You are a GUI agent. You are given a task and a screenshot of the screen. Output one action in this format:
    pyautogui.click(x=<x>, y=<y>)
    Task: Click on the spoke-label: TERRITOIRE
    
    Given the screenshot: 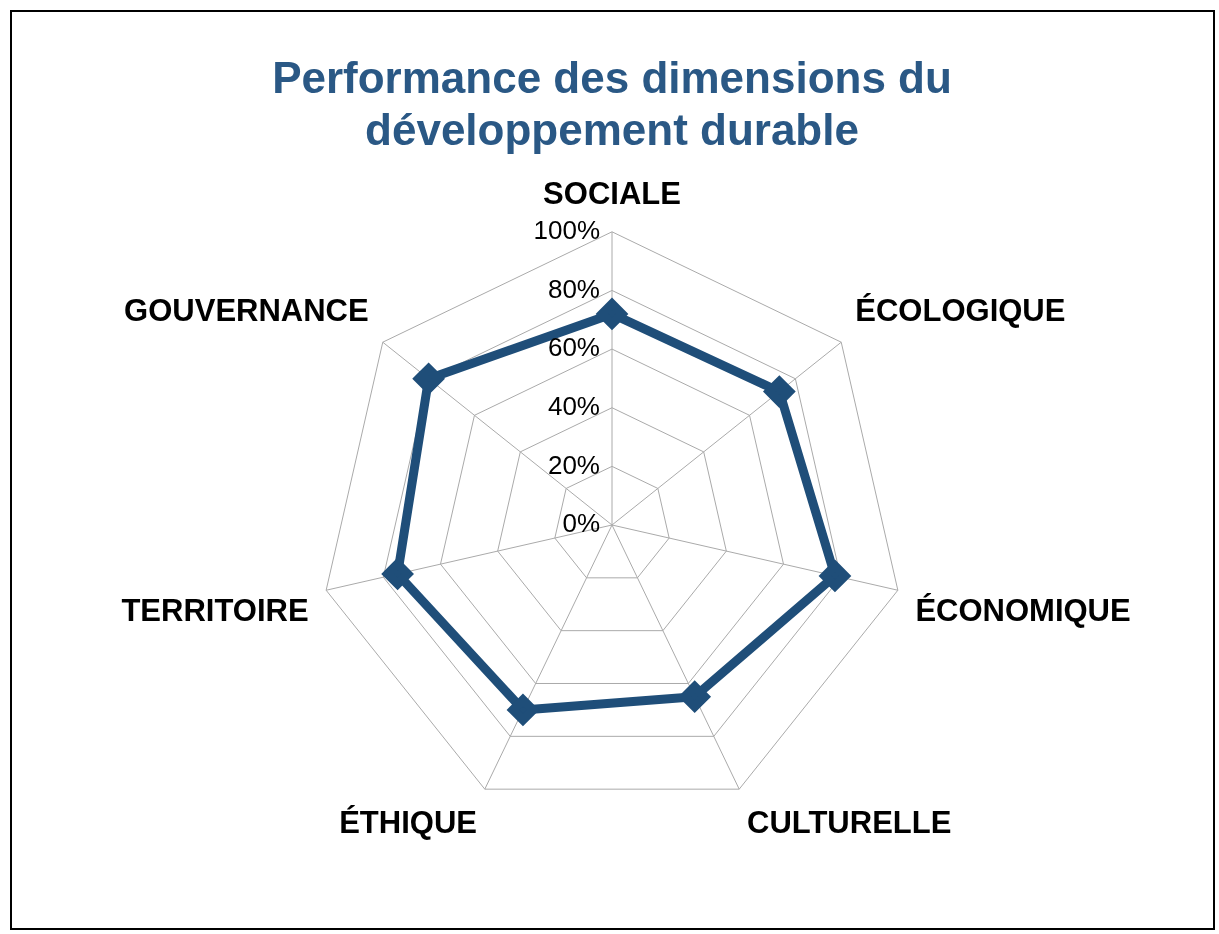 What is the action you would take?
    pyautogui.click(x=215, y=611)
    